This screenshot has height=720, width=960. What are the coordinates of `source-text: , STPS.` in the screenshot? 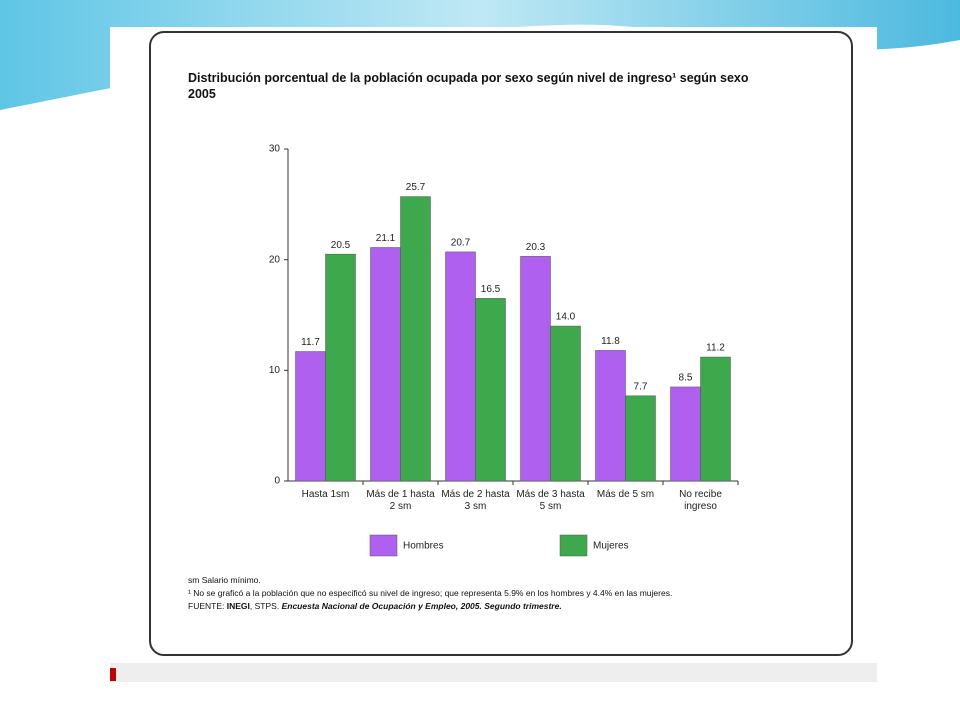 It's located at (264, 606).